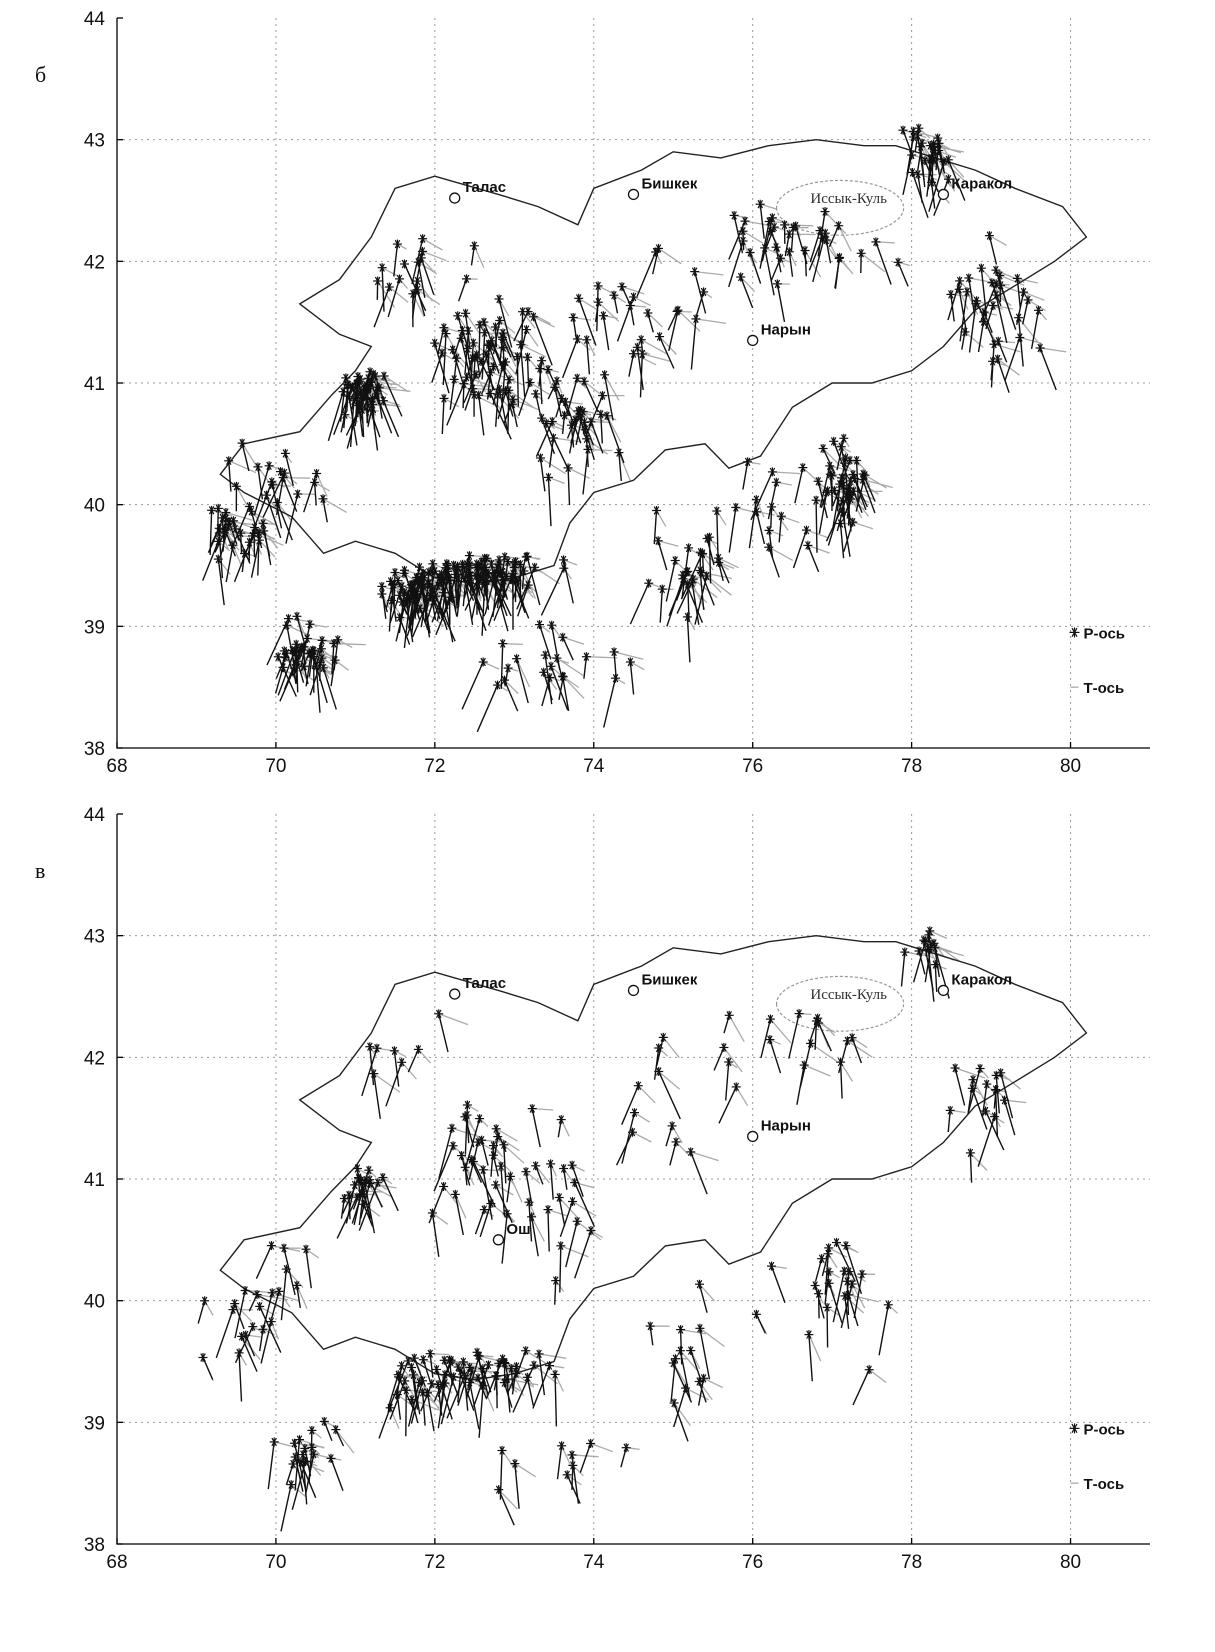 The height and width of the screenshot is (1652, 1215). I want to click on city-naryn: Нарын, so click(779, 333).